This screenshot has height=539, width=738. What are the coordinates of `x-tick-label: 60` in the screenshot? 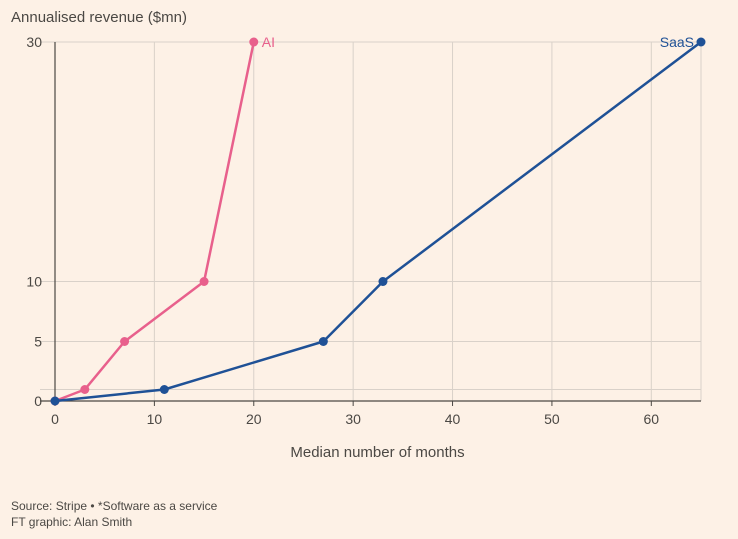 It's located at (652, 419).